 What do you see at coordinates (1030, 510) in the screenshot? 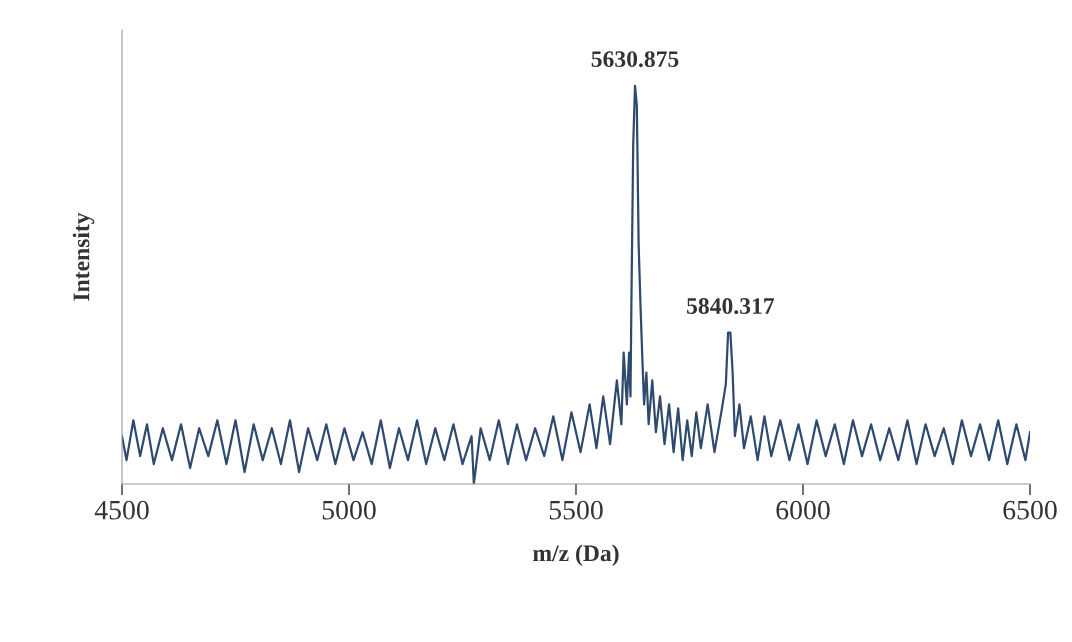
I see `x-tick-label: 6500` at bounding box center [1030, 510].